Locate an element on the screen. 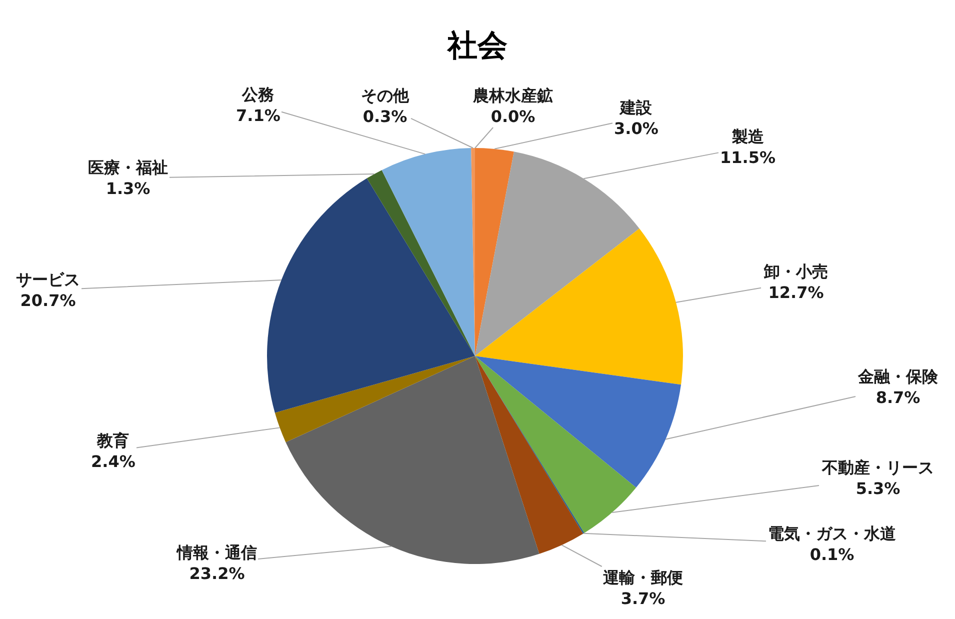 This screenshot has width=955, height=619. slice-label: 教育 is located at coordinates (113, 440).